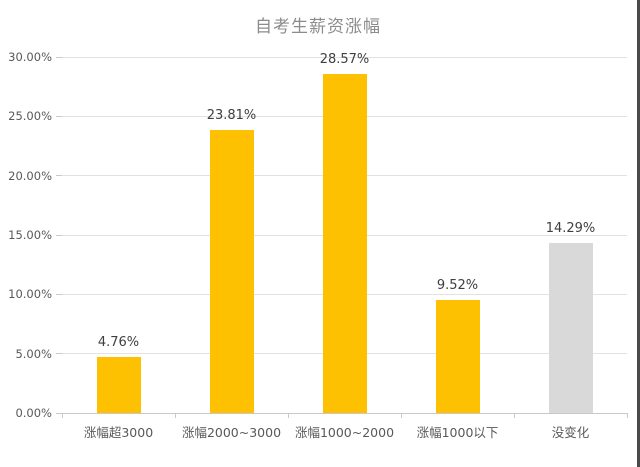 This screenshot has width=640, height=467. I want to click on gridline, so click(344, 57).